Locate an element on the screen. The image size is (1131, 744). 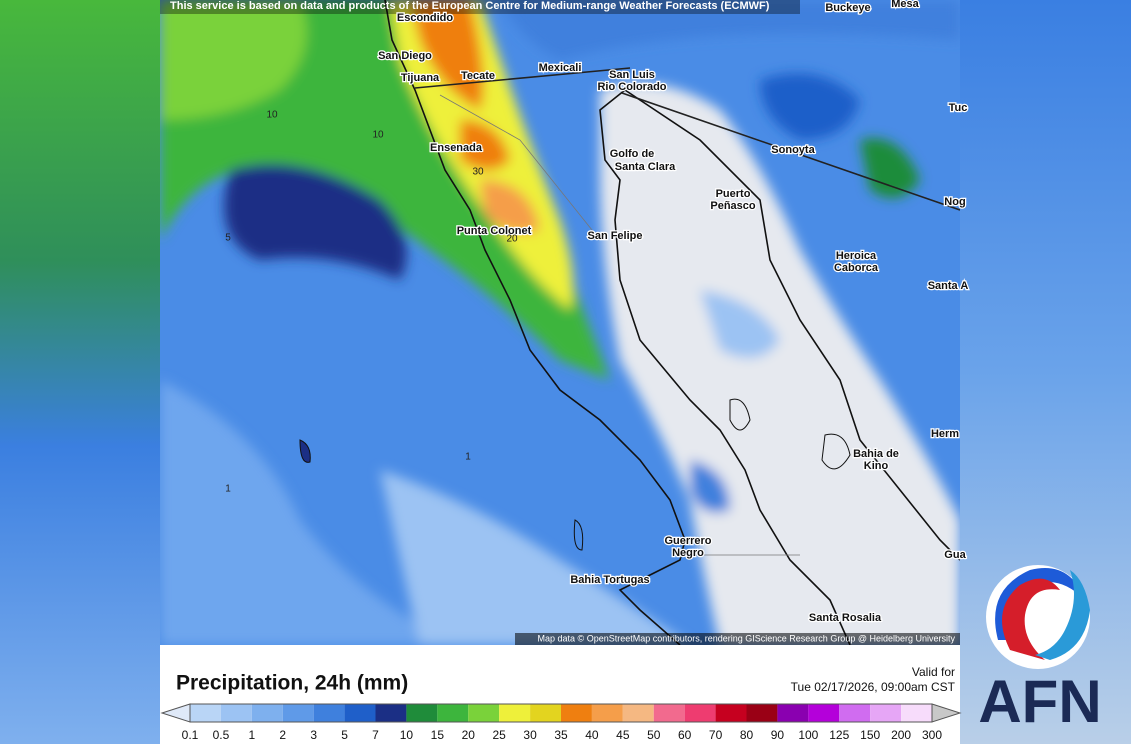
place-label: Rio Colorado is located at coordinates (631, 87).